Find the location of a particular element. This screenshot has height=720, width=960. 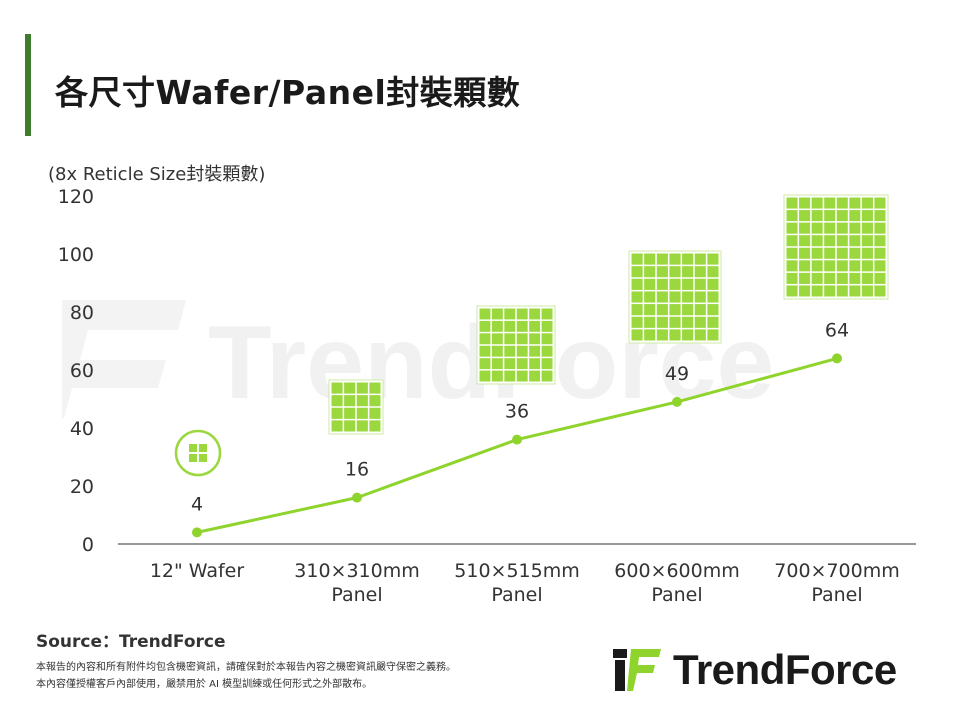

data-label: 49 is located at coordinates (677, 374).